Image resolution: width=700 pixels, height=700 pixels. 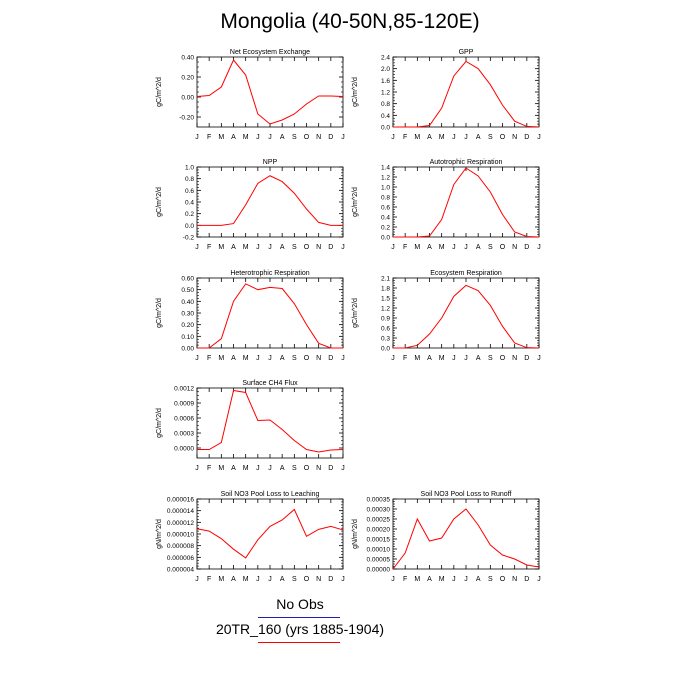 I want to click on y-tick-label: 0.9, so click(x=385, y=319).